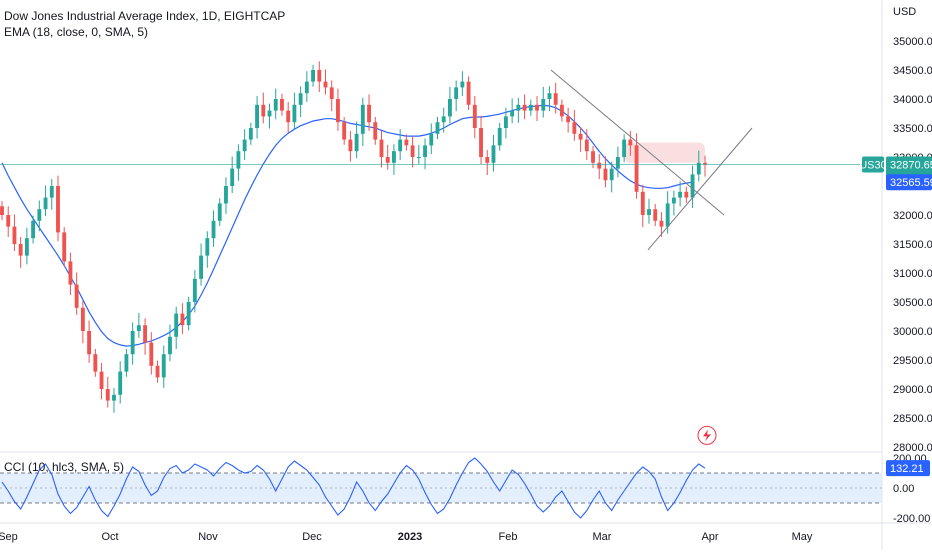  I want to click on price-tick-label: 28500.00, so click(912, 419).